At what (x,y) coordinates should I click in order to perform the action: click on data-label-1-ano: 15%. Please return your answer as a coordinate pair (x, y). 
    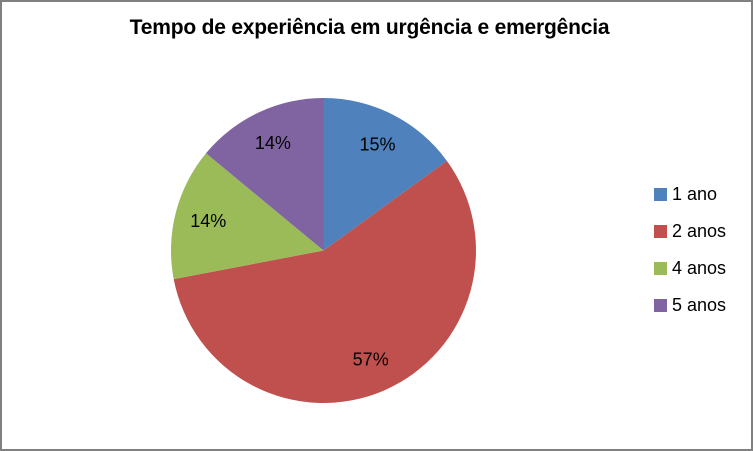
    Looking at the image, I should click on (377, 145).